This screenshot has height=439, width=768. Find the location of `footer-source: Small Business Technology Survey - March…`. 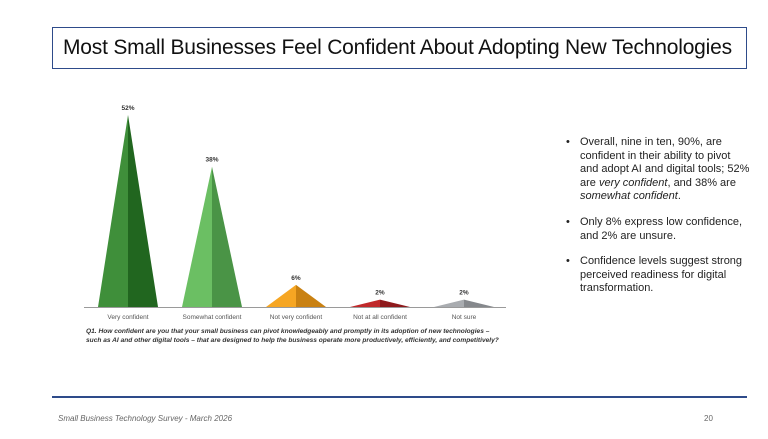

footer-source: Small Business Technology Survey - March… is located at coordinates (145, 418).